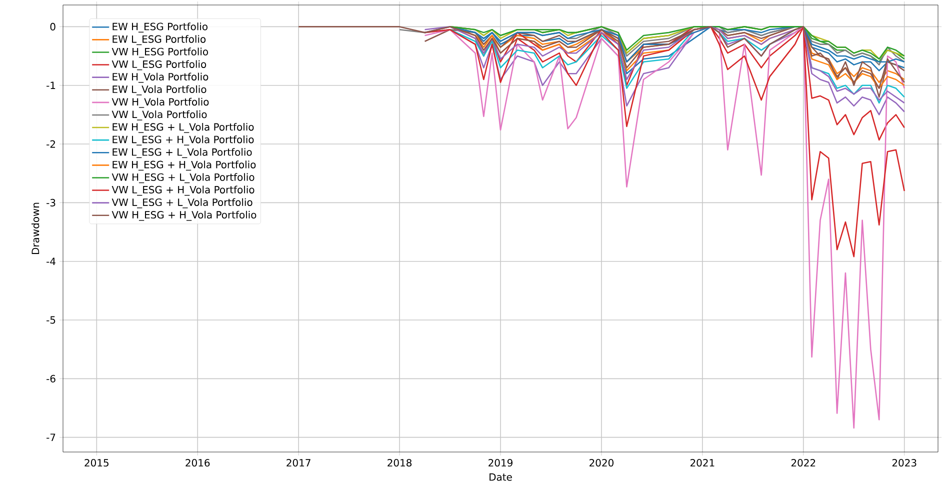  Describe the element at coordinates (183, 141) in the screenshot. I see `legend-label: EW L_ESG + H_Vola Portfolio` at that location.